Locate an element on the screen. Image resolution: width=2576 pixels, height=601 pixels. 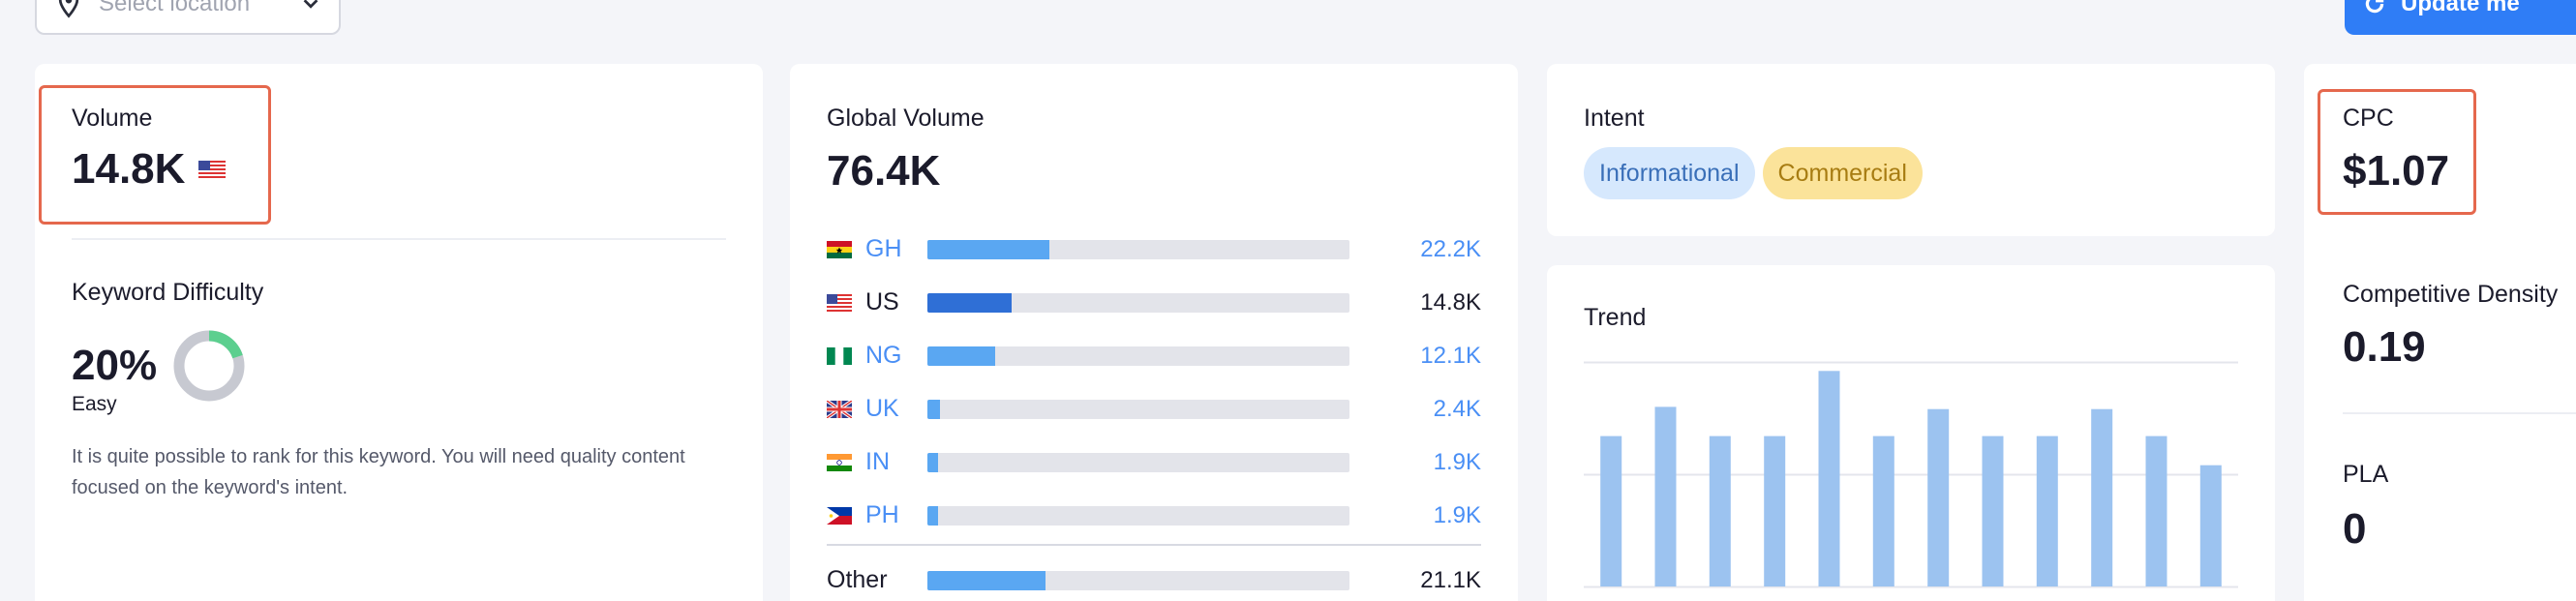
chevron-down-icon is located at coordinates (310, 7).